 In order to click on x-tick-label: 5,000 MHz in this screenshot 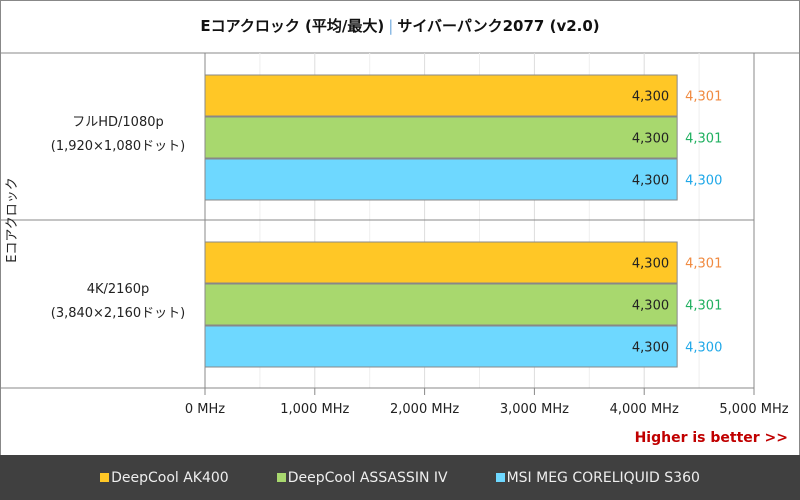, I will do `click(753, 409)`.